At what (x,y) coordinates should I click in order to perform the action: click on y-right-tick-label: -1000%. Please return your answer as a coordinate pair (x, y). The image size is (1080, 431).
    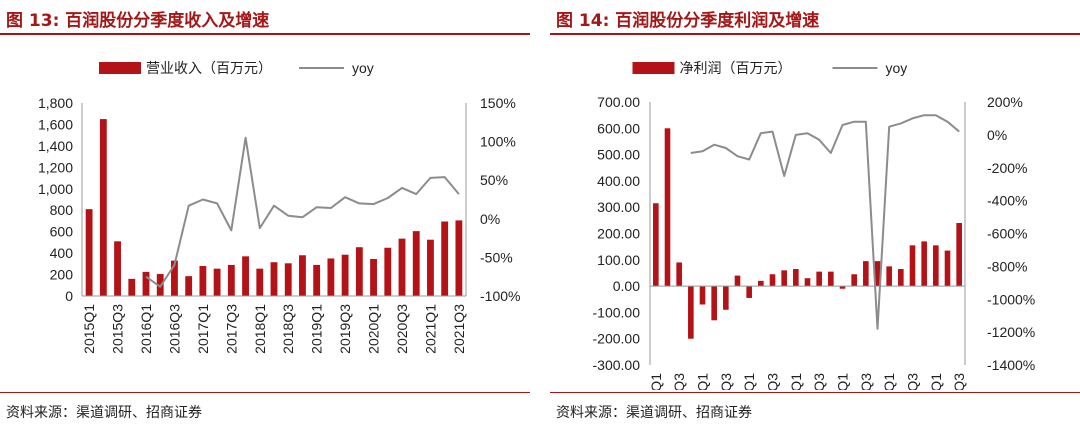
    Looking at the image, I should click on (1011, 299).